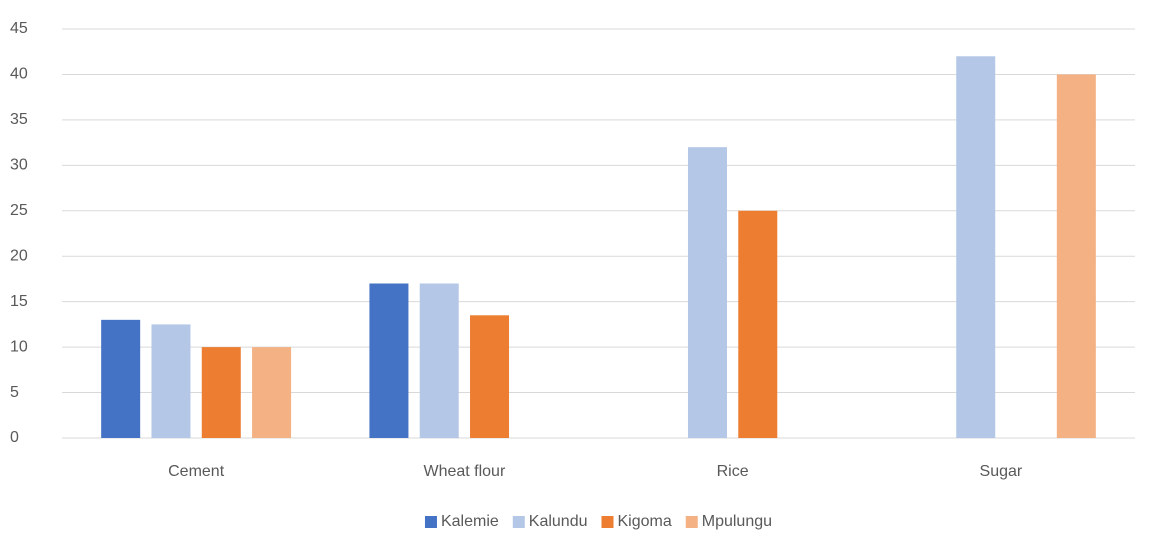  Describe the element at coordinates (19, 119) in the screenshot. I see `y-tick-label: 35` at that location.